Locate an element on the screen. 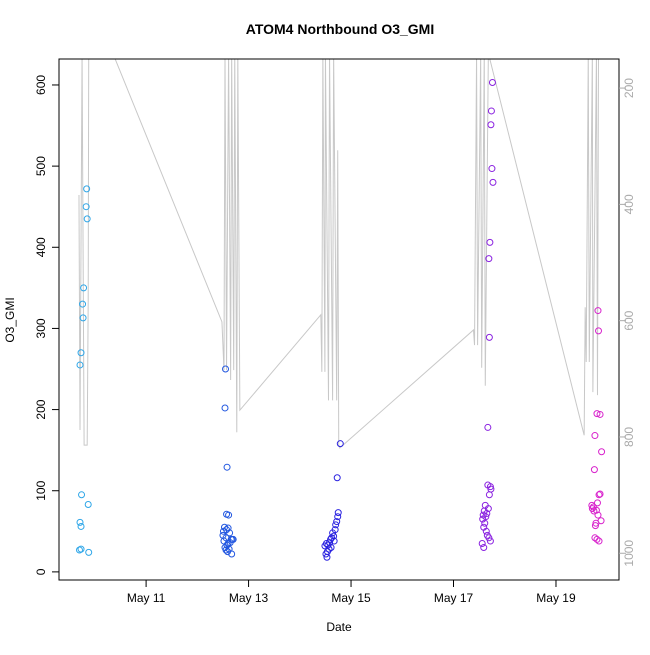 This screenshot has width=650, height=655. y2-tick-label: 400 is located at coordinates (629, 204).